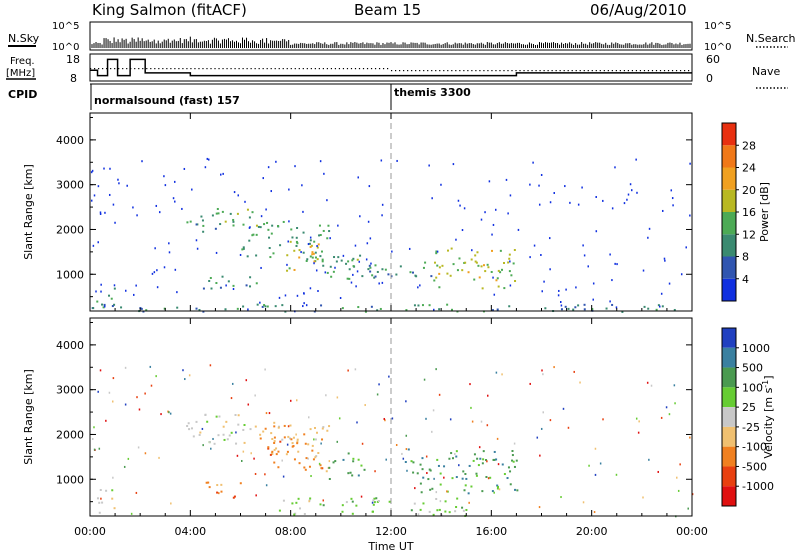 This screenshot has width=800, height=558. Describe the element at coordinates (745, 279) in the screenshot. I see `cbar-tick-label: 4` at that location.